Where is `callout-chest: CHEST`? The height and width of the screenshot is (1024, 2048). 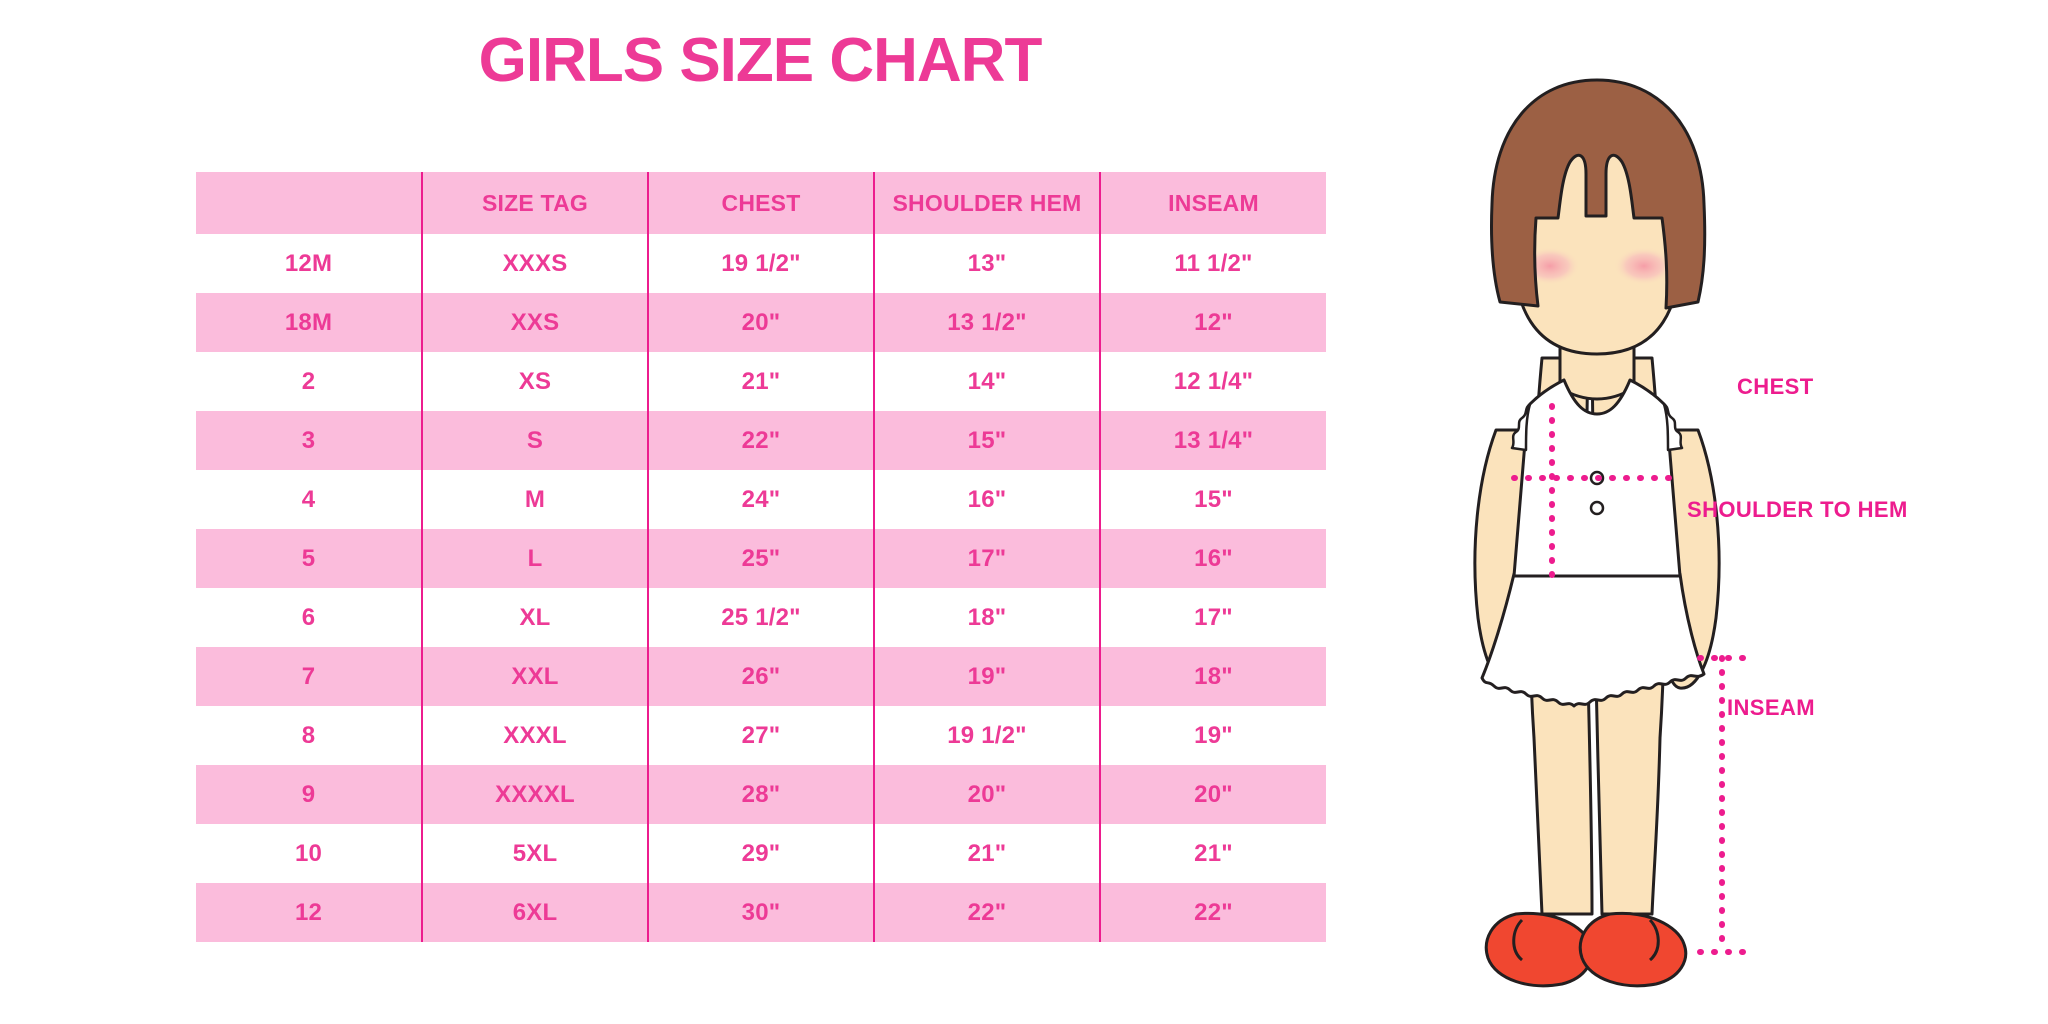 callout-chest: CHEST is located at coordinates (1775, 386).